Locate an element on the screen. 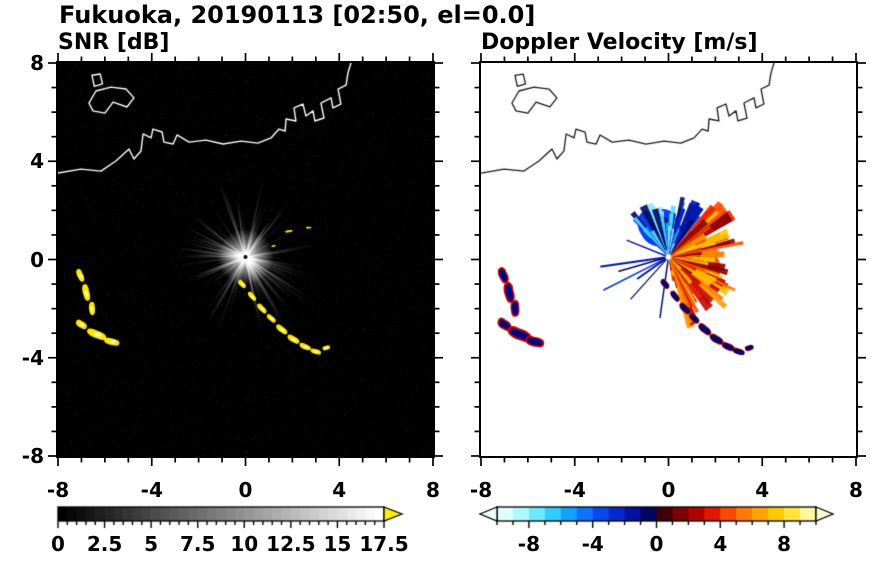  snr-colorbar is located at coordinates (232, 520).